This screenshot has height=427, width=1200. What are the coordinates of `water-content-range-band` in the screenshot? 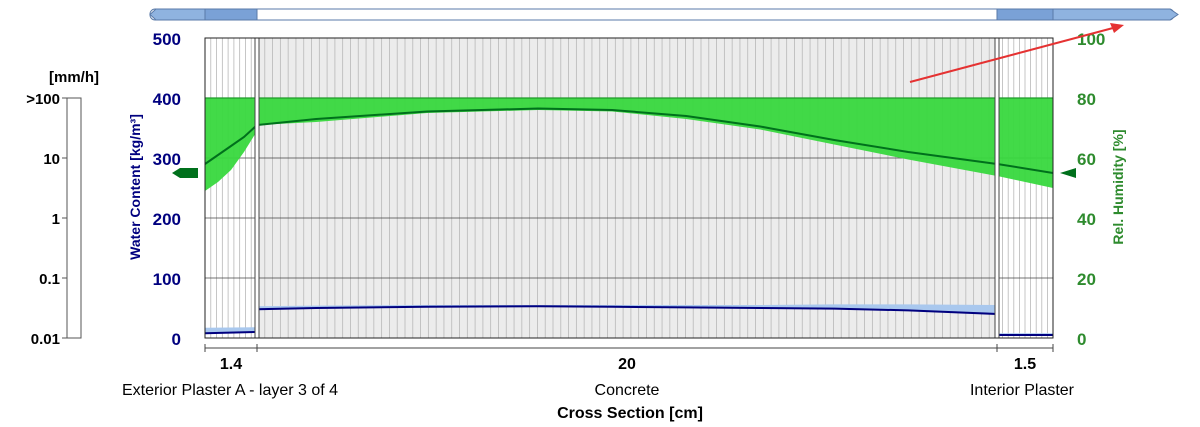 It's located at (629, 319).